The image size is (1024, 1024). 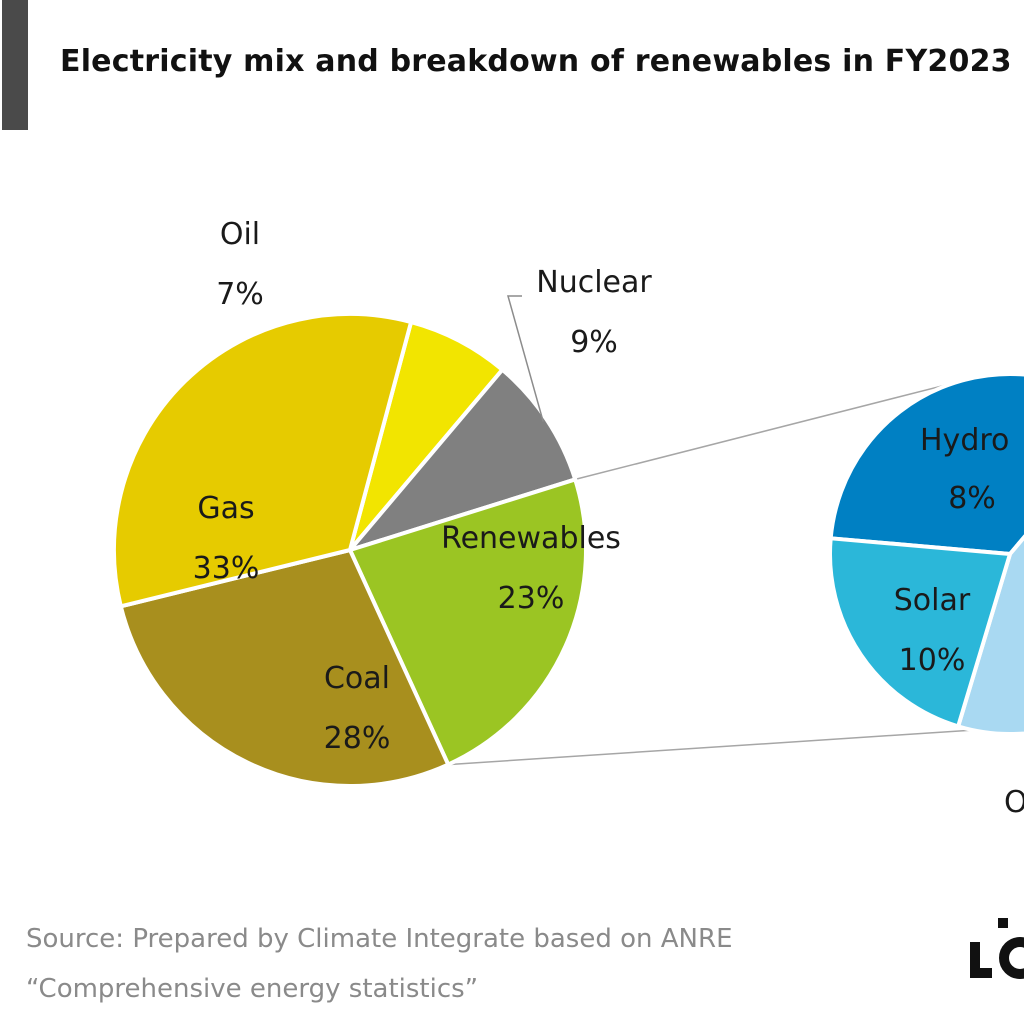 What do you see at coordinates (926, 464) in the screenshot?
I see `renew-slice-hydro` at bounding box center [926, 464].